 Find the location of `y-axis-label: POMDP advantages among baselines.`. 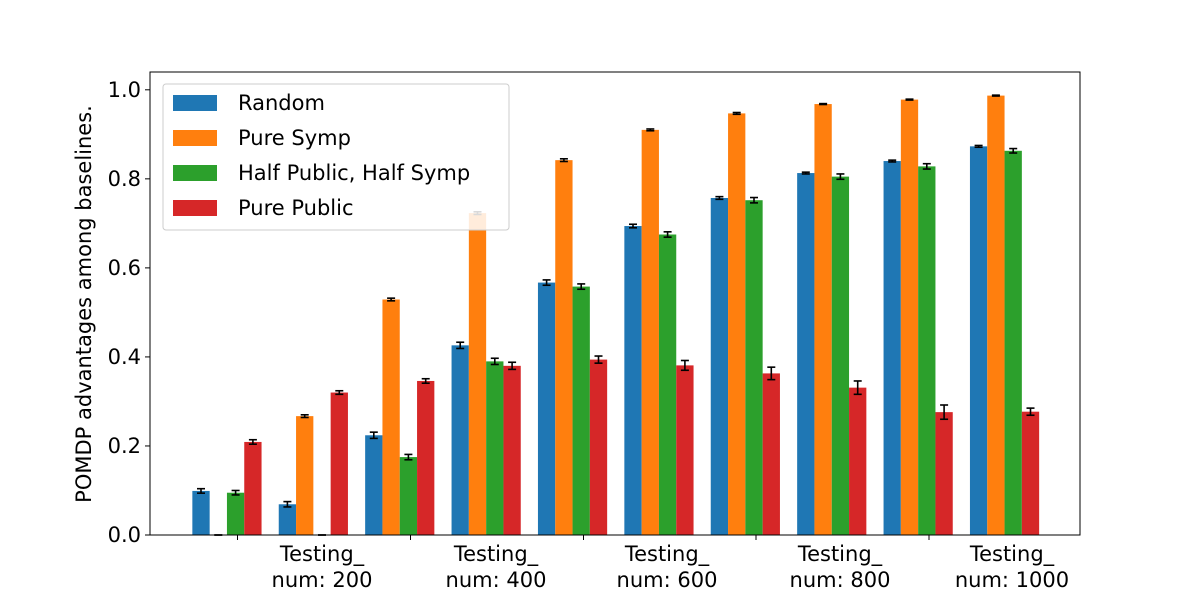

y-axis-label: POMDP advantages among baselines. is located at coordinates (84, 304).